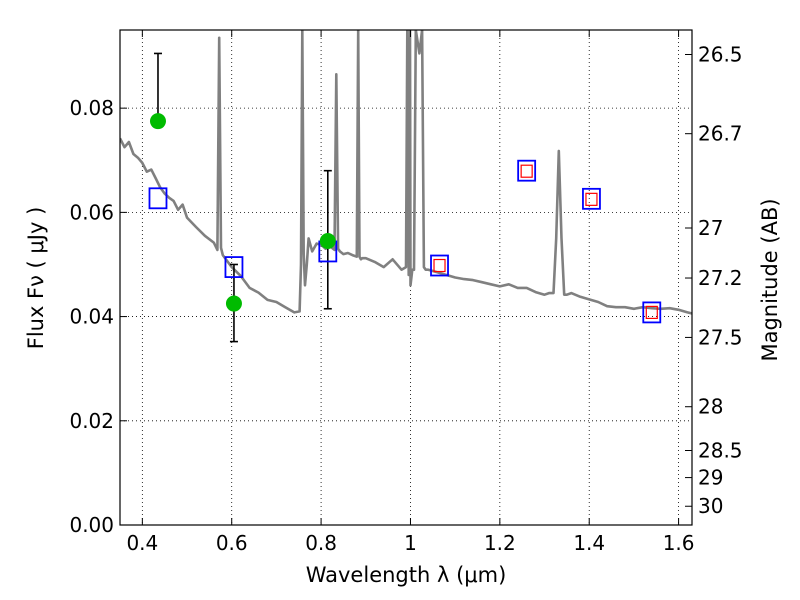 The height and width of the screenshot is (600, 800). Describe the element at coordinates (710, 407) in the screenshot. I see `y-right-tick-label: 28` at that location.